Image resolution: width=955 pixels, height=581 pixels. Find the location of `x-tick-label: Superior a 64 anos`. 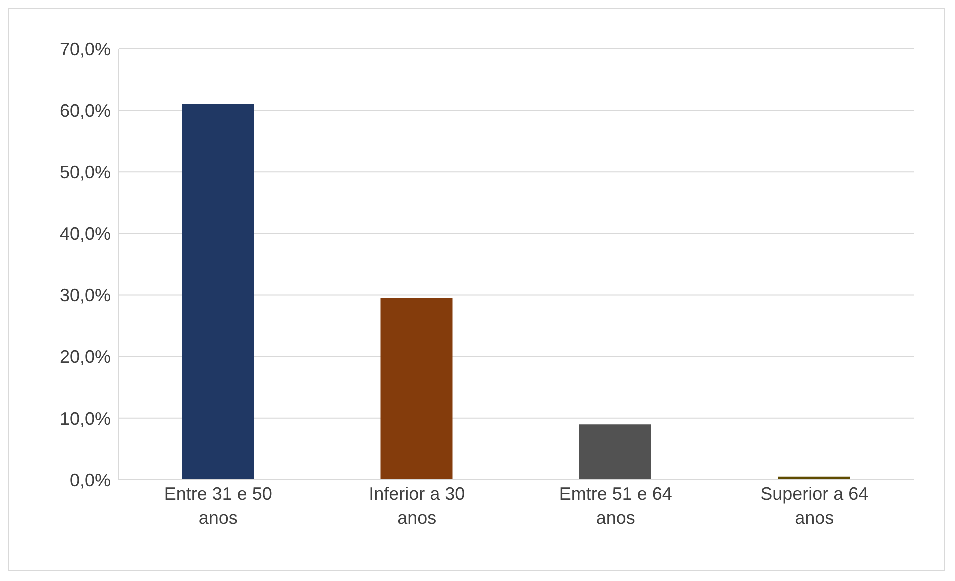

x-tick-label: Superior a 64 anos is located at coordinates (814, 506).